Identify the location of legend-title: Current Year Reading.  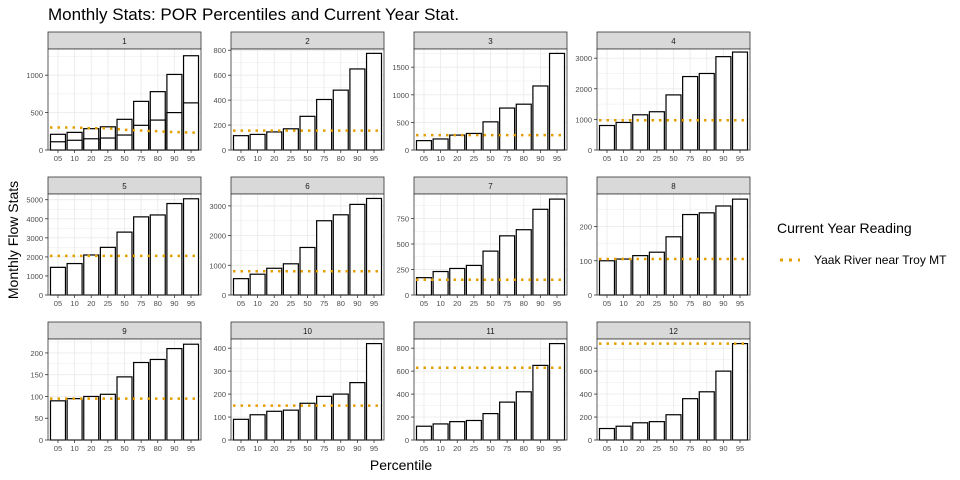
(844, 228).